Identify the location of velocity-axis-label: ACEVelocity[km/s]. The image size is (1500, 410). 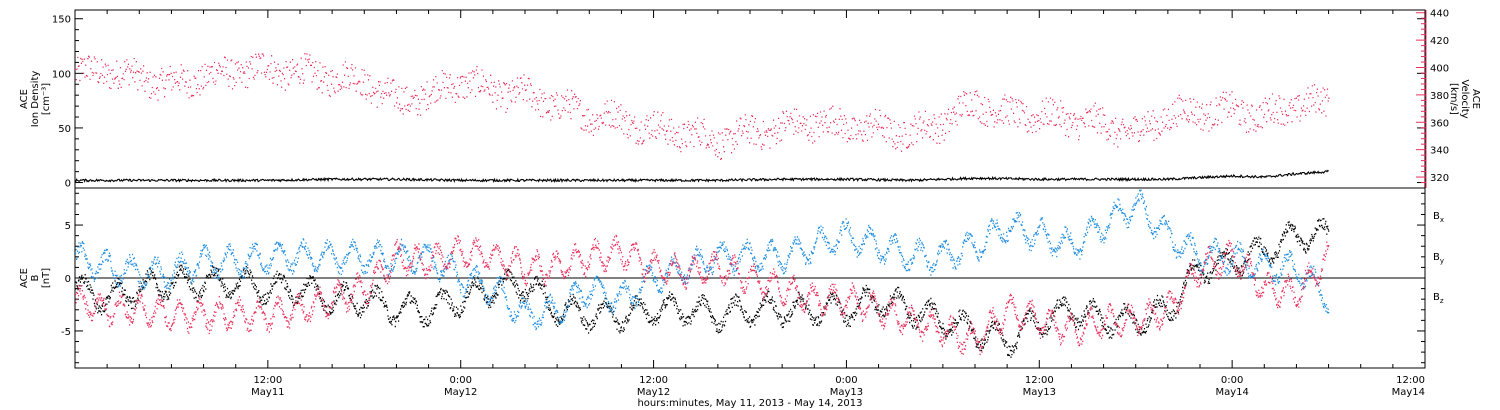
(1464, 98).